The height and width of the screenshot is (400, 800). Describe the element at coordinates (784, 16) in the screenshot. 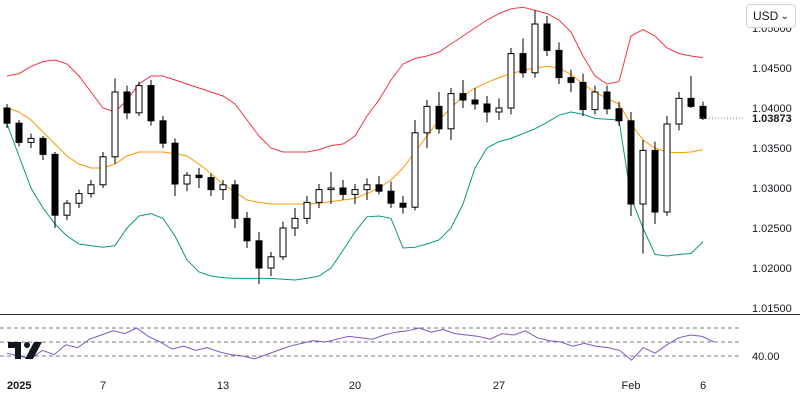

I see `chevron-down-icon: ⌄` at that location.